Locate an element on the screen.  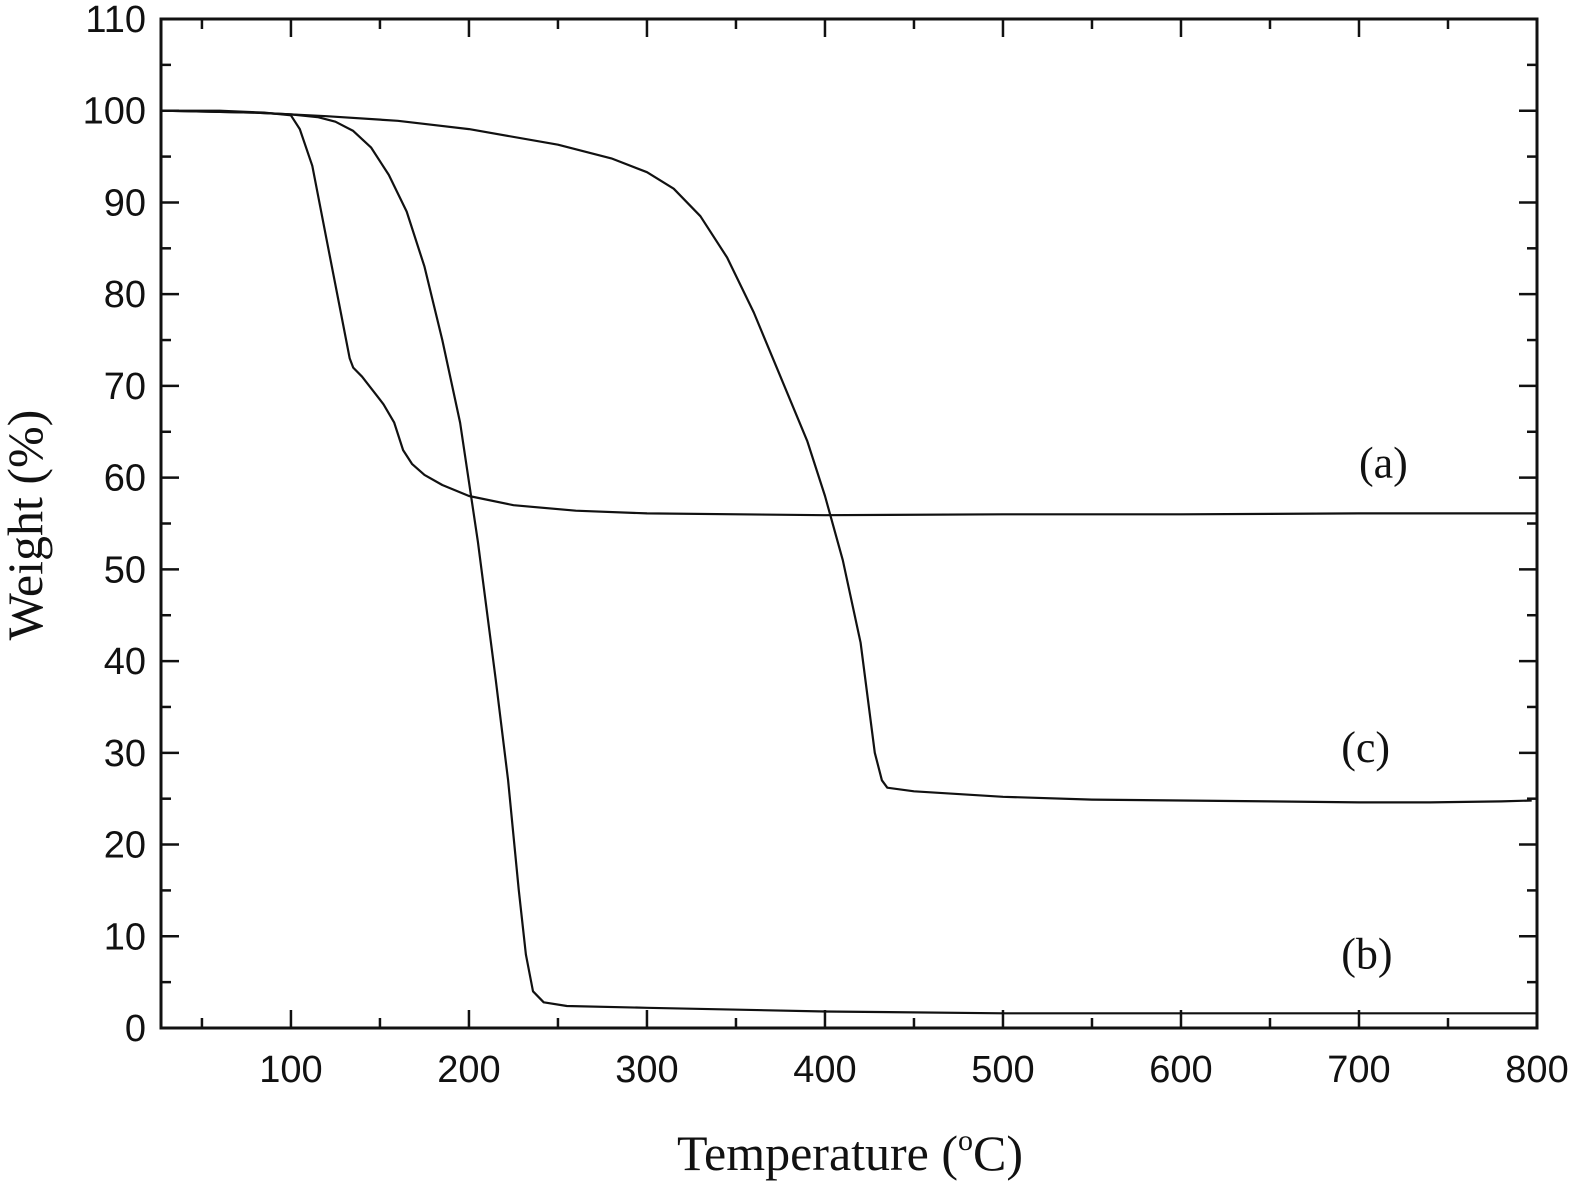
x-axis-title-main: Temperature ( is located at coordinates (817, 1153).